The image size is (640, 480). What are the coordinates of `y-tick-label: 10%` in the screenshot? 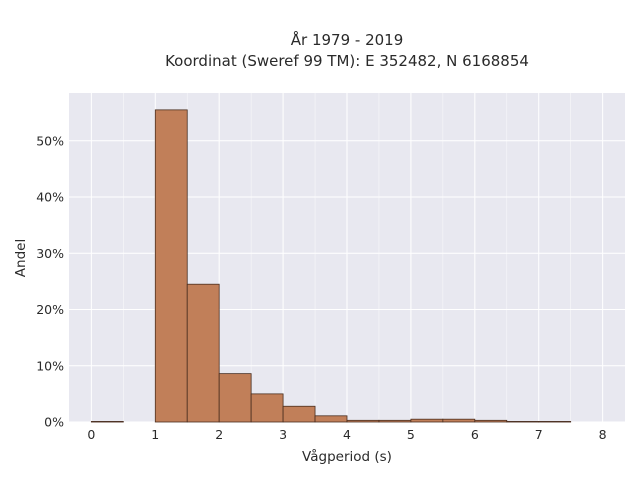 It's located at (50, 365).